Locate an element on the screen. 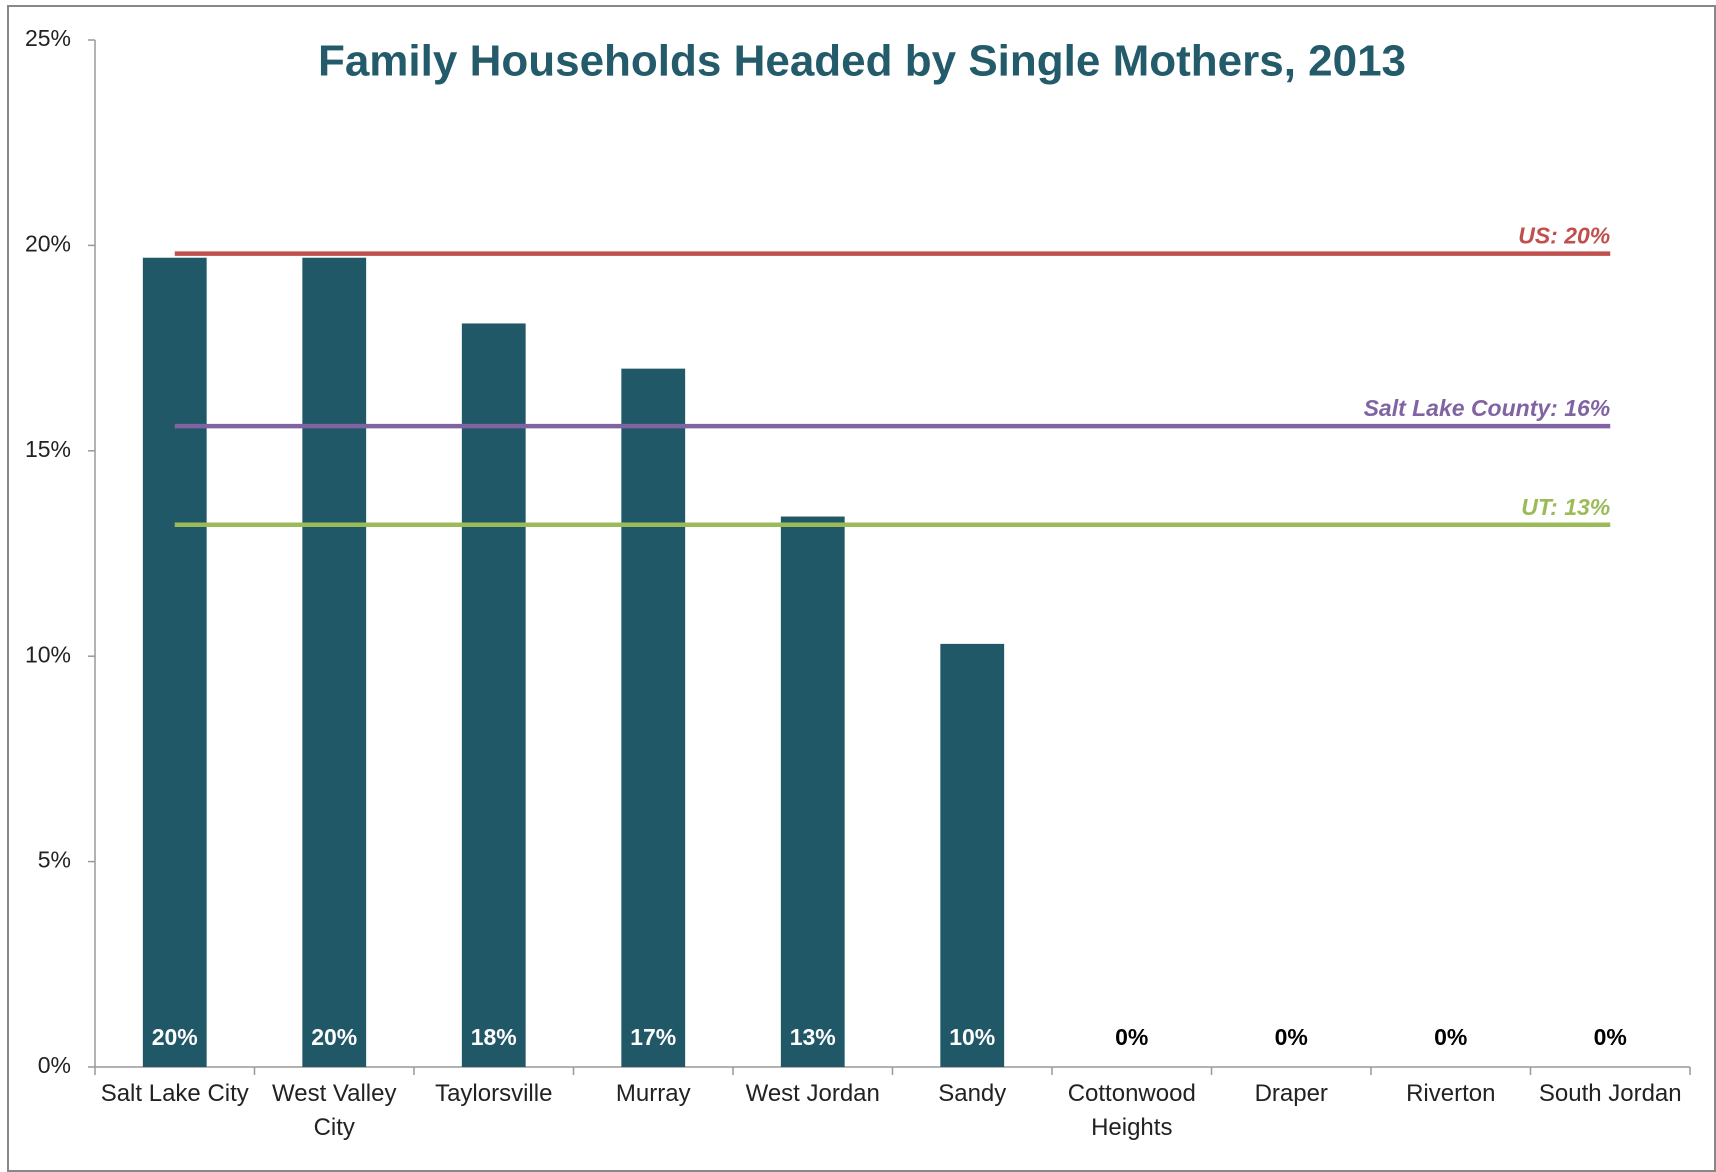  y-tick-label: 10% is located at coordinates (48, 654).